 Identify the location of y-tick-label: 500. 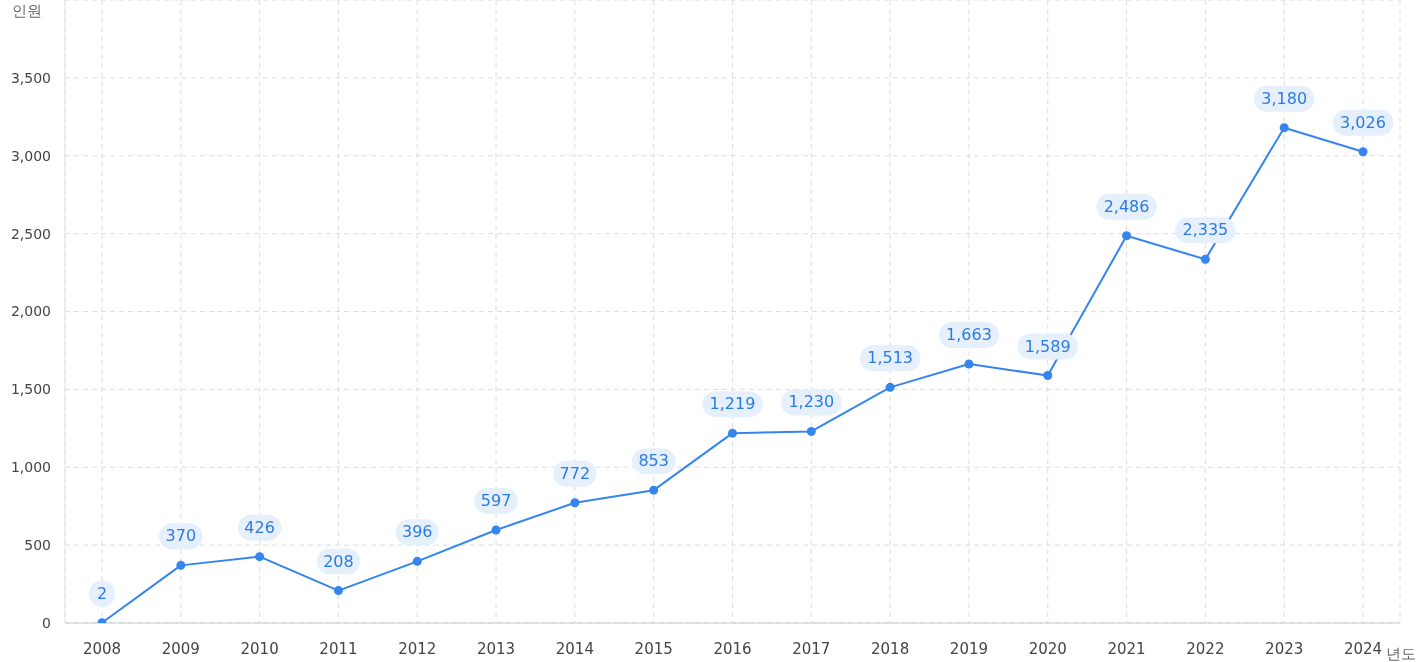
(37, 545).